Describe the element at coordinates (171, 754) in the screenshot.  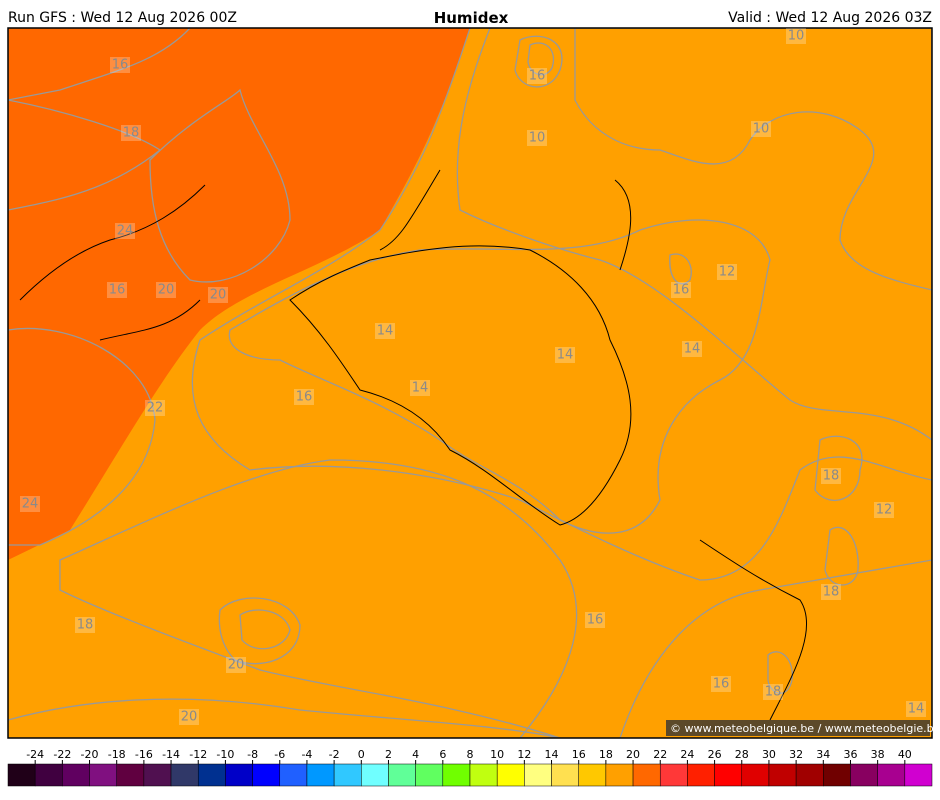
I see `colorbar-label: -14` at that location.